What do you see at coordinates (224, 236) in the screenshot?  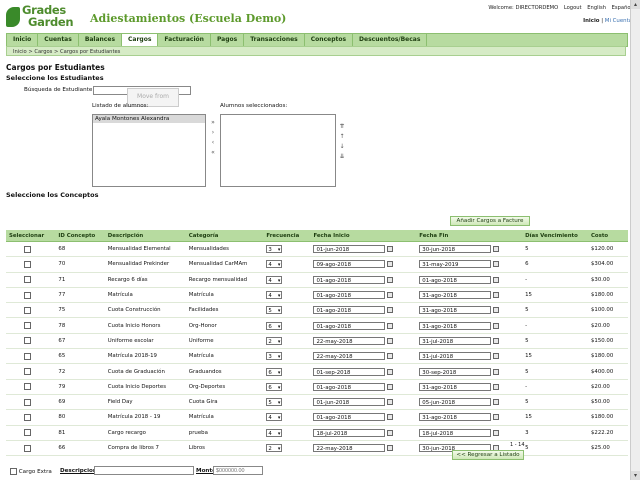 I see `col-categoria: Categoría` at bounding box center [224, 236].